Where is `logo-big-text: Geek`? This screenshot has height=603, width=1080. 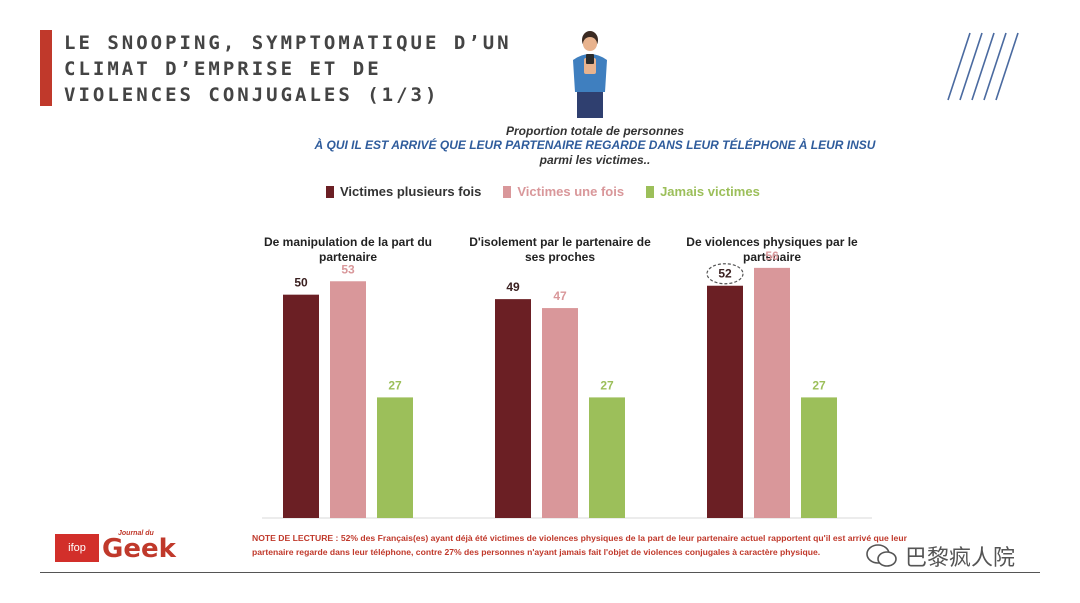 logo-big-text: Geek is located at coordinates (139, 549).